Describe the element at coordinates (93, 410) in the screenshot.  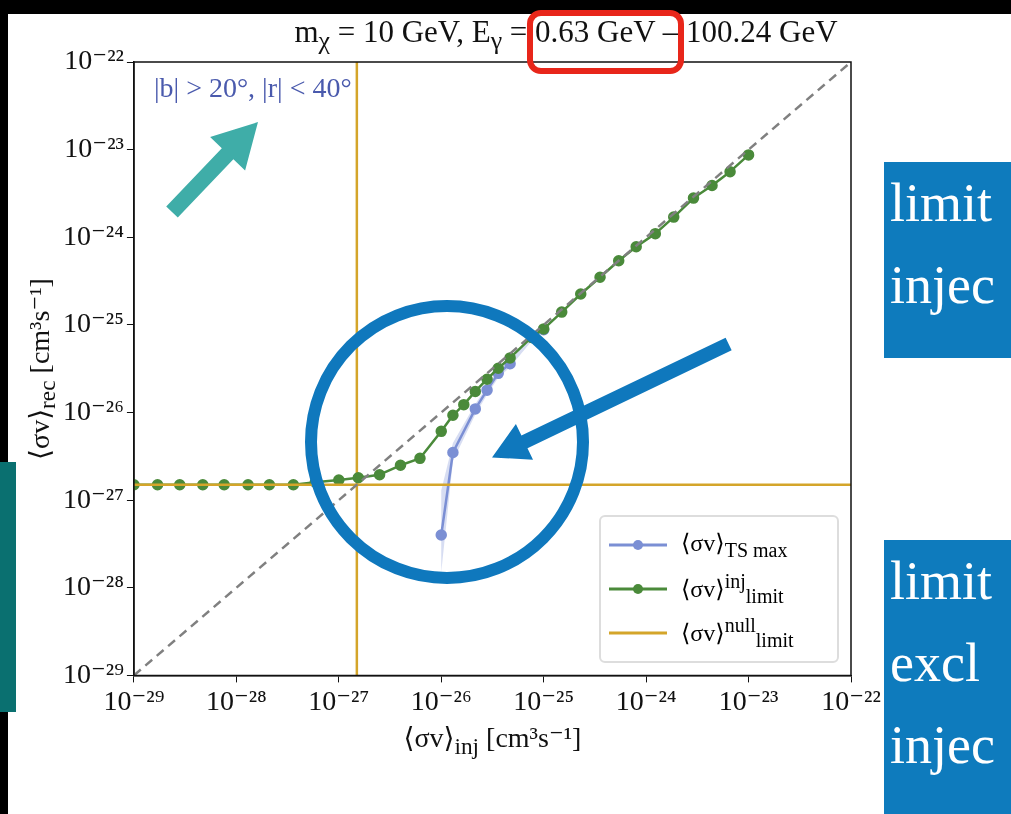
I see `y-tick-label: 10⁻²⁶` at that location.